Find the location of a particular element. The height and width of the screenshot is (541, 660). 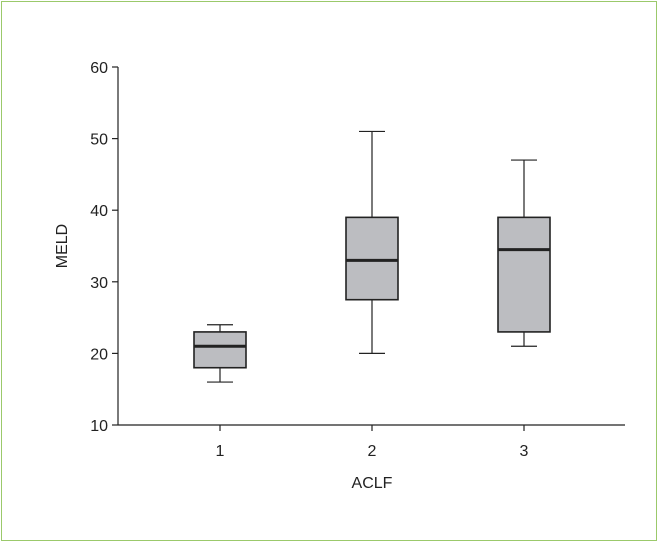

y-tick-label: 10 is located at coordinates (99, 426).